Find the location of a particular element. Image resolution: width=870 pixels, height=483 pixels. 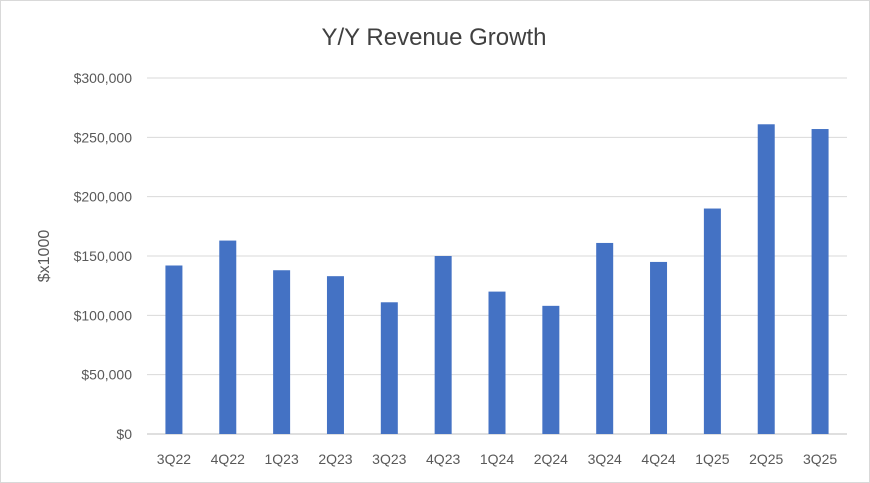

x-tick-label: 2Q23 is located at coordinates (335, 459).